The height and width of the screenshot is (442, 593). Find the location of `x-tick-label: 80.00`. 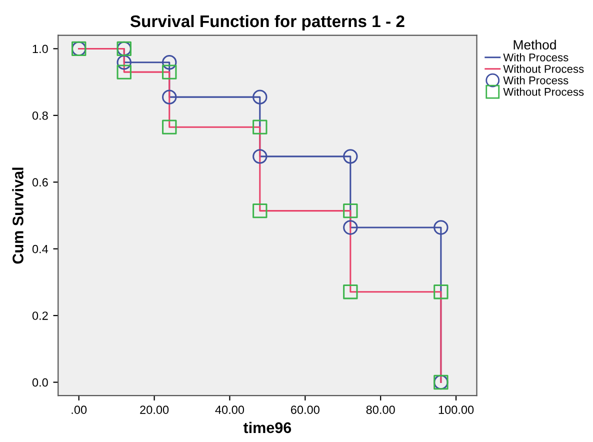

x-tick-label: 80.00 is located at coordinates (380, 410).